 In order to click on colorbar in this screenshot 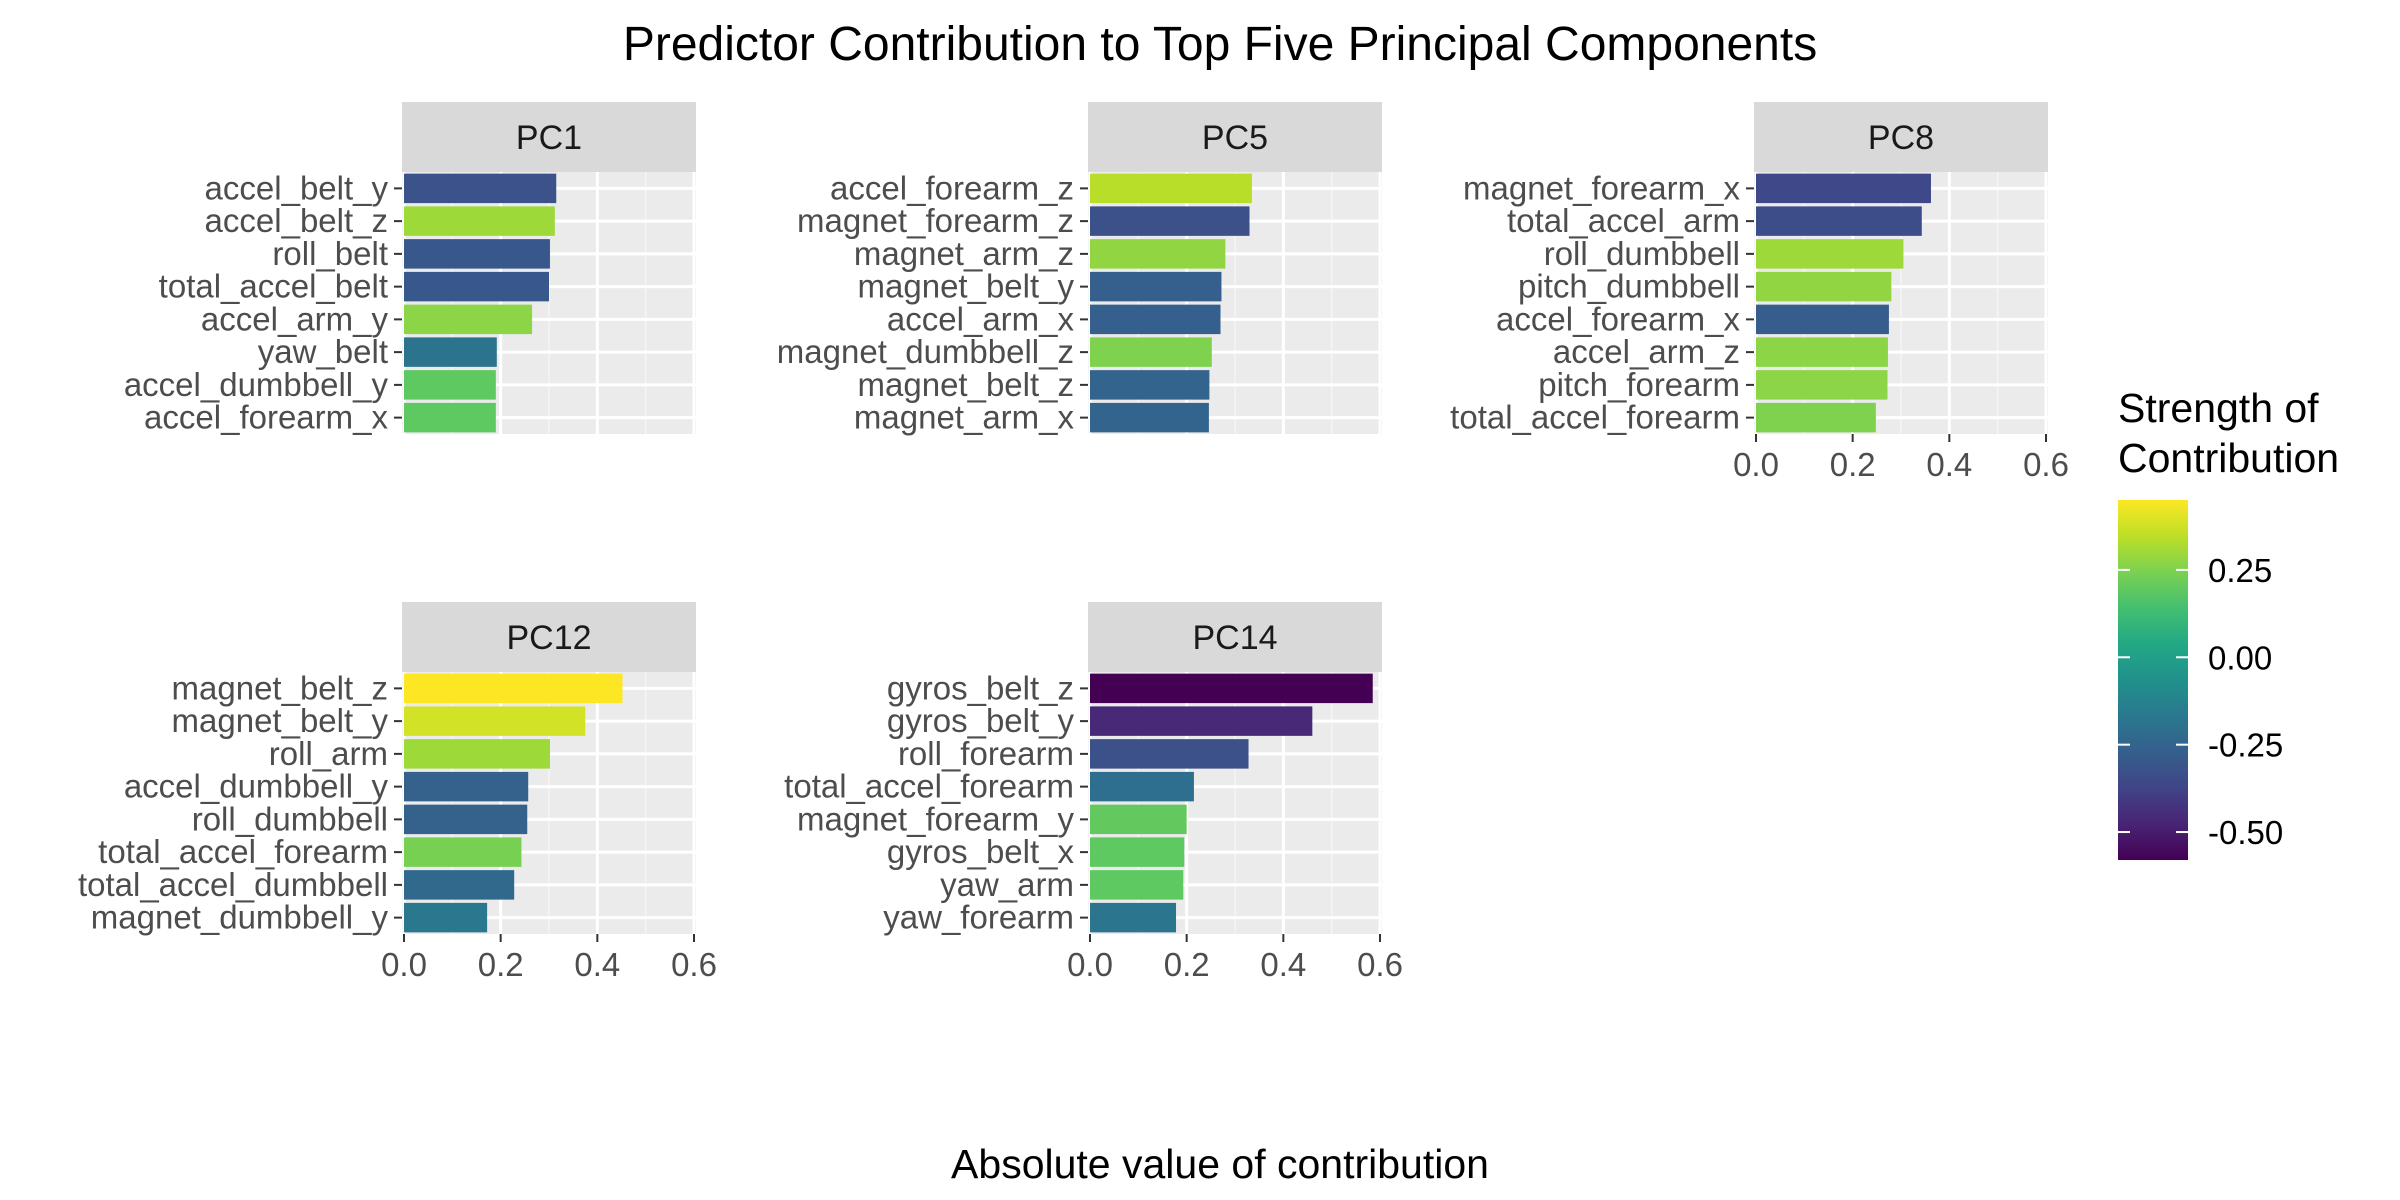, I will do `click(2153, 680)`.